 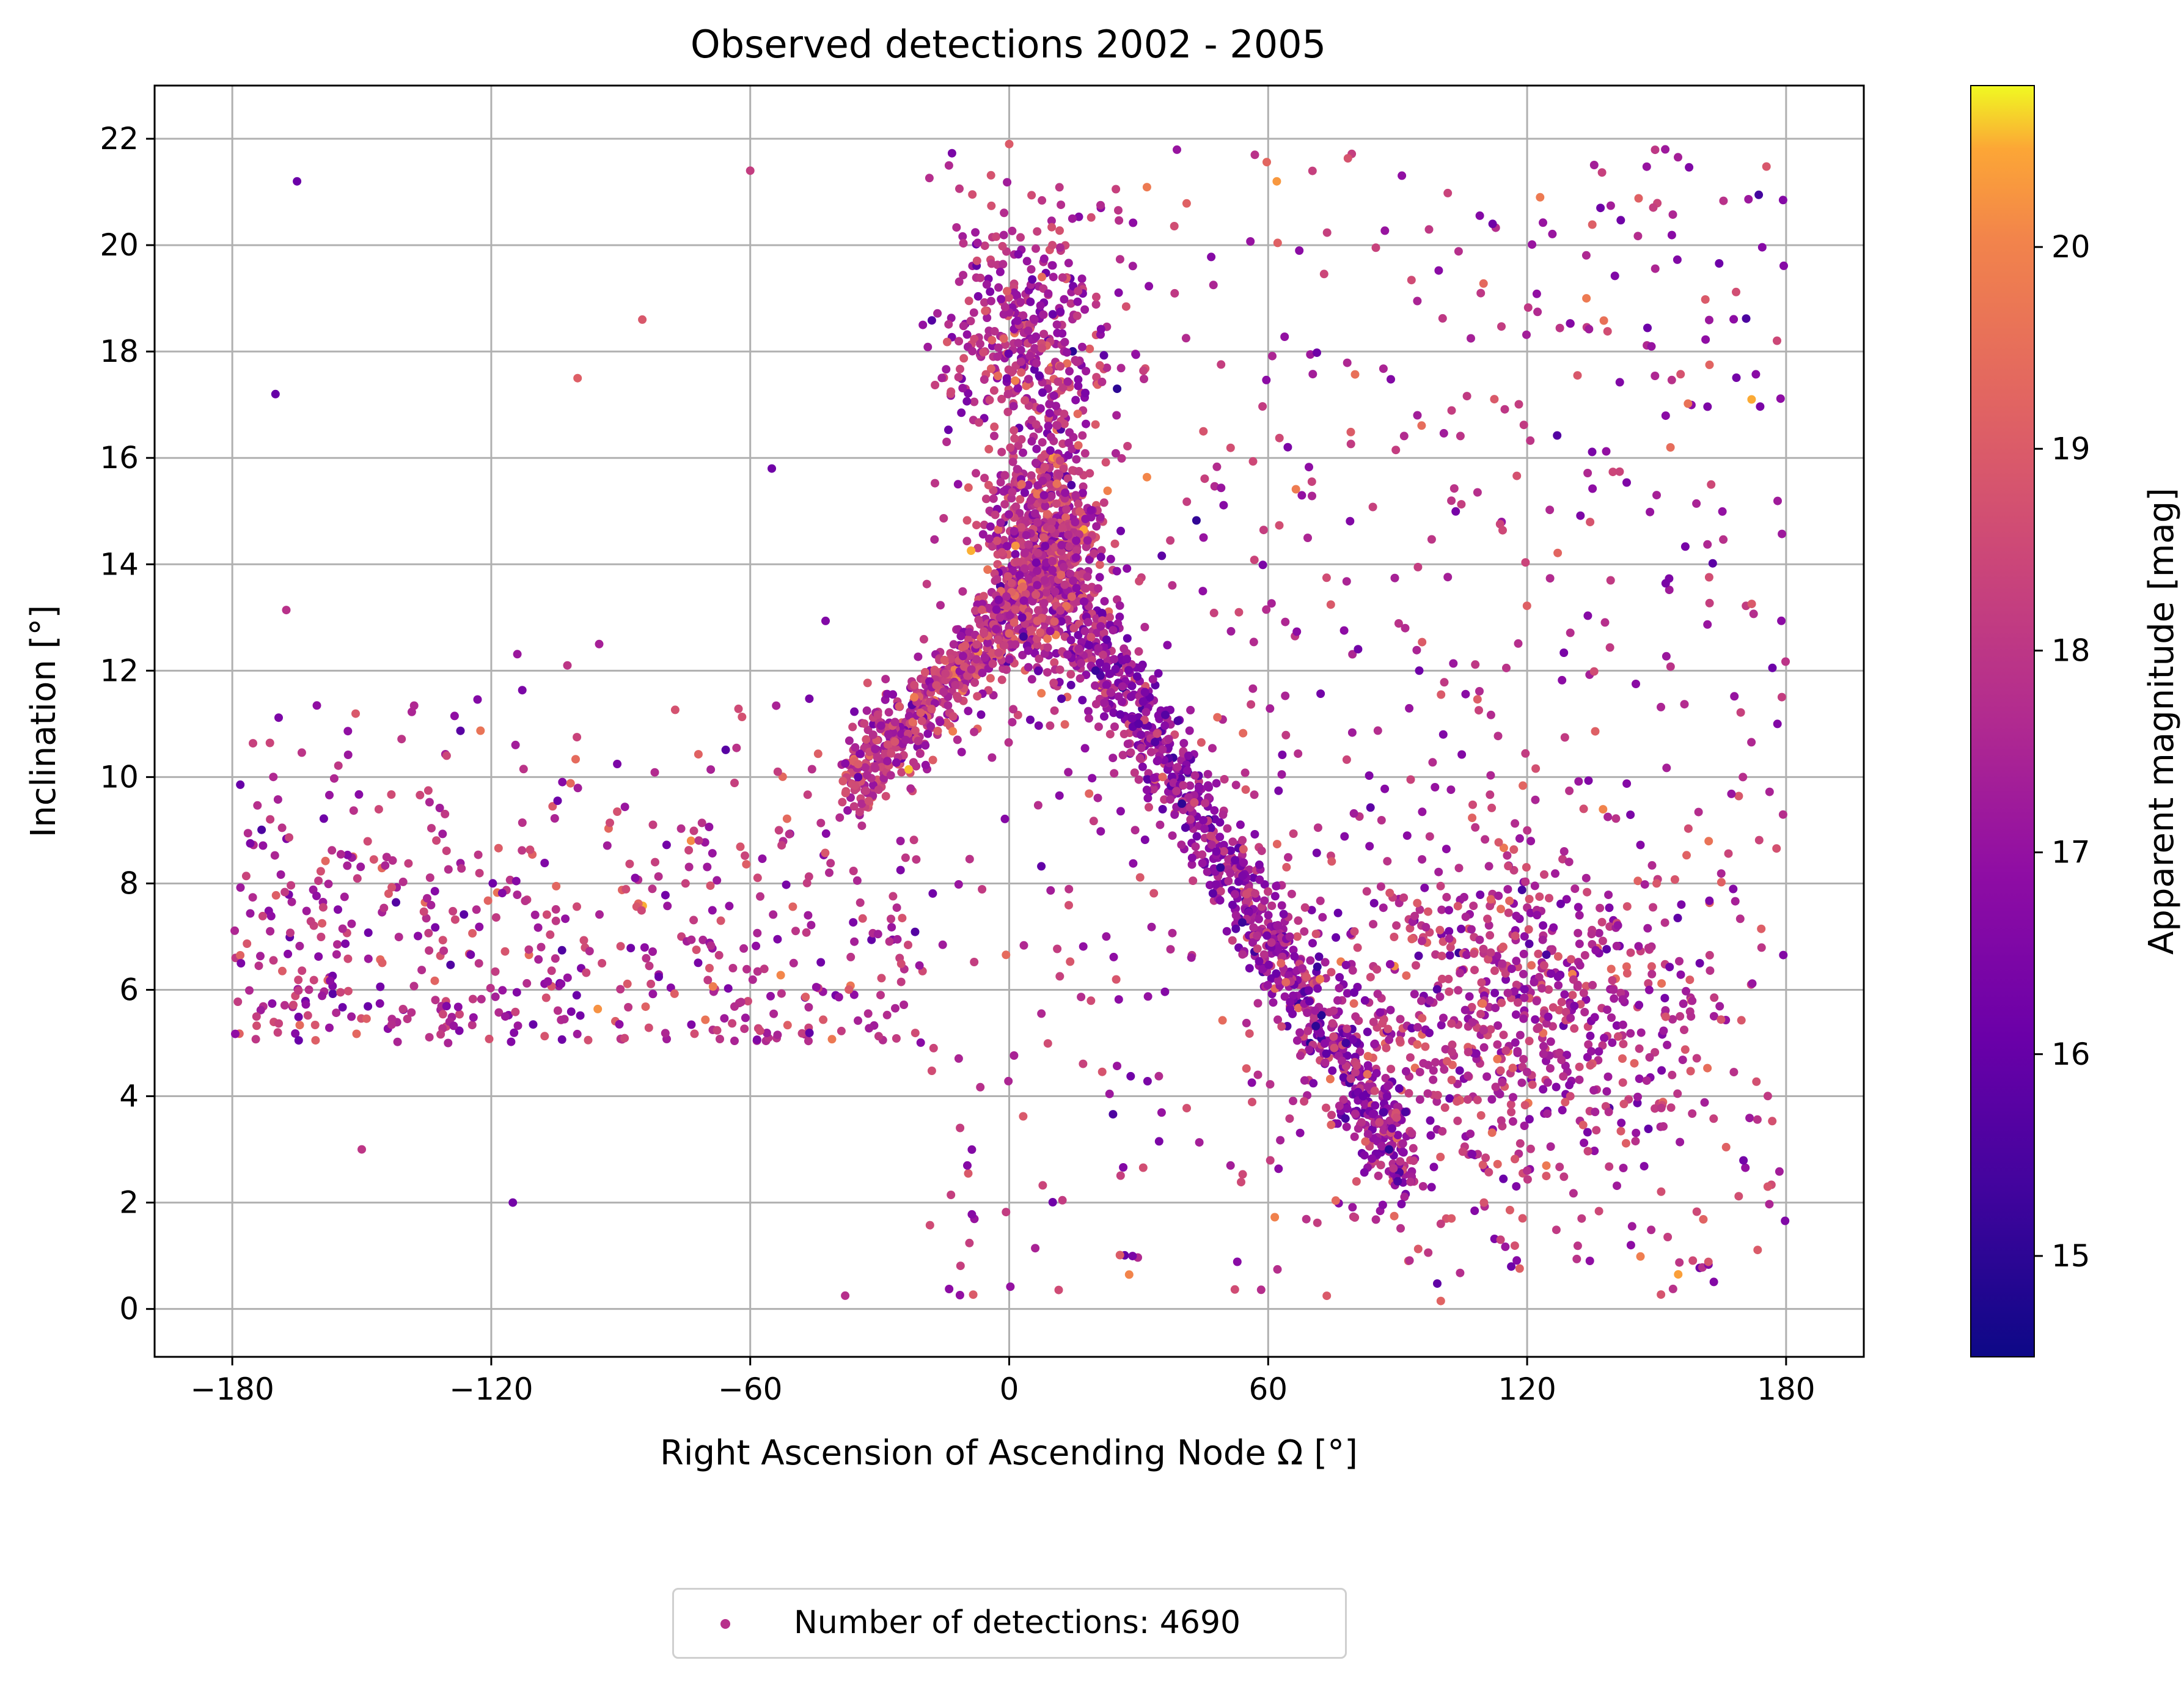 What do you see at coordinates (1009, 1453) in the screenshot?
I see `x-axis-label: Right Ascension of Ascending Node Ω [°]` at bounding box center [1009, 1453].